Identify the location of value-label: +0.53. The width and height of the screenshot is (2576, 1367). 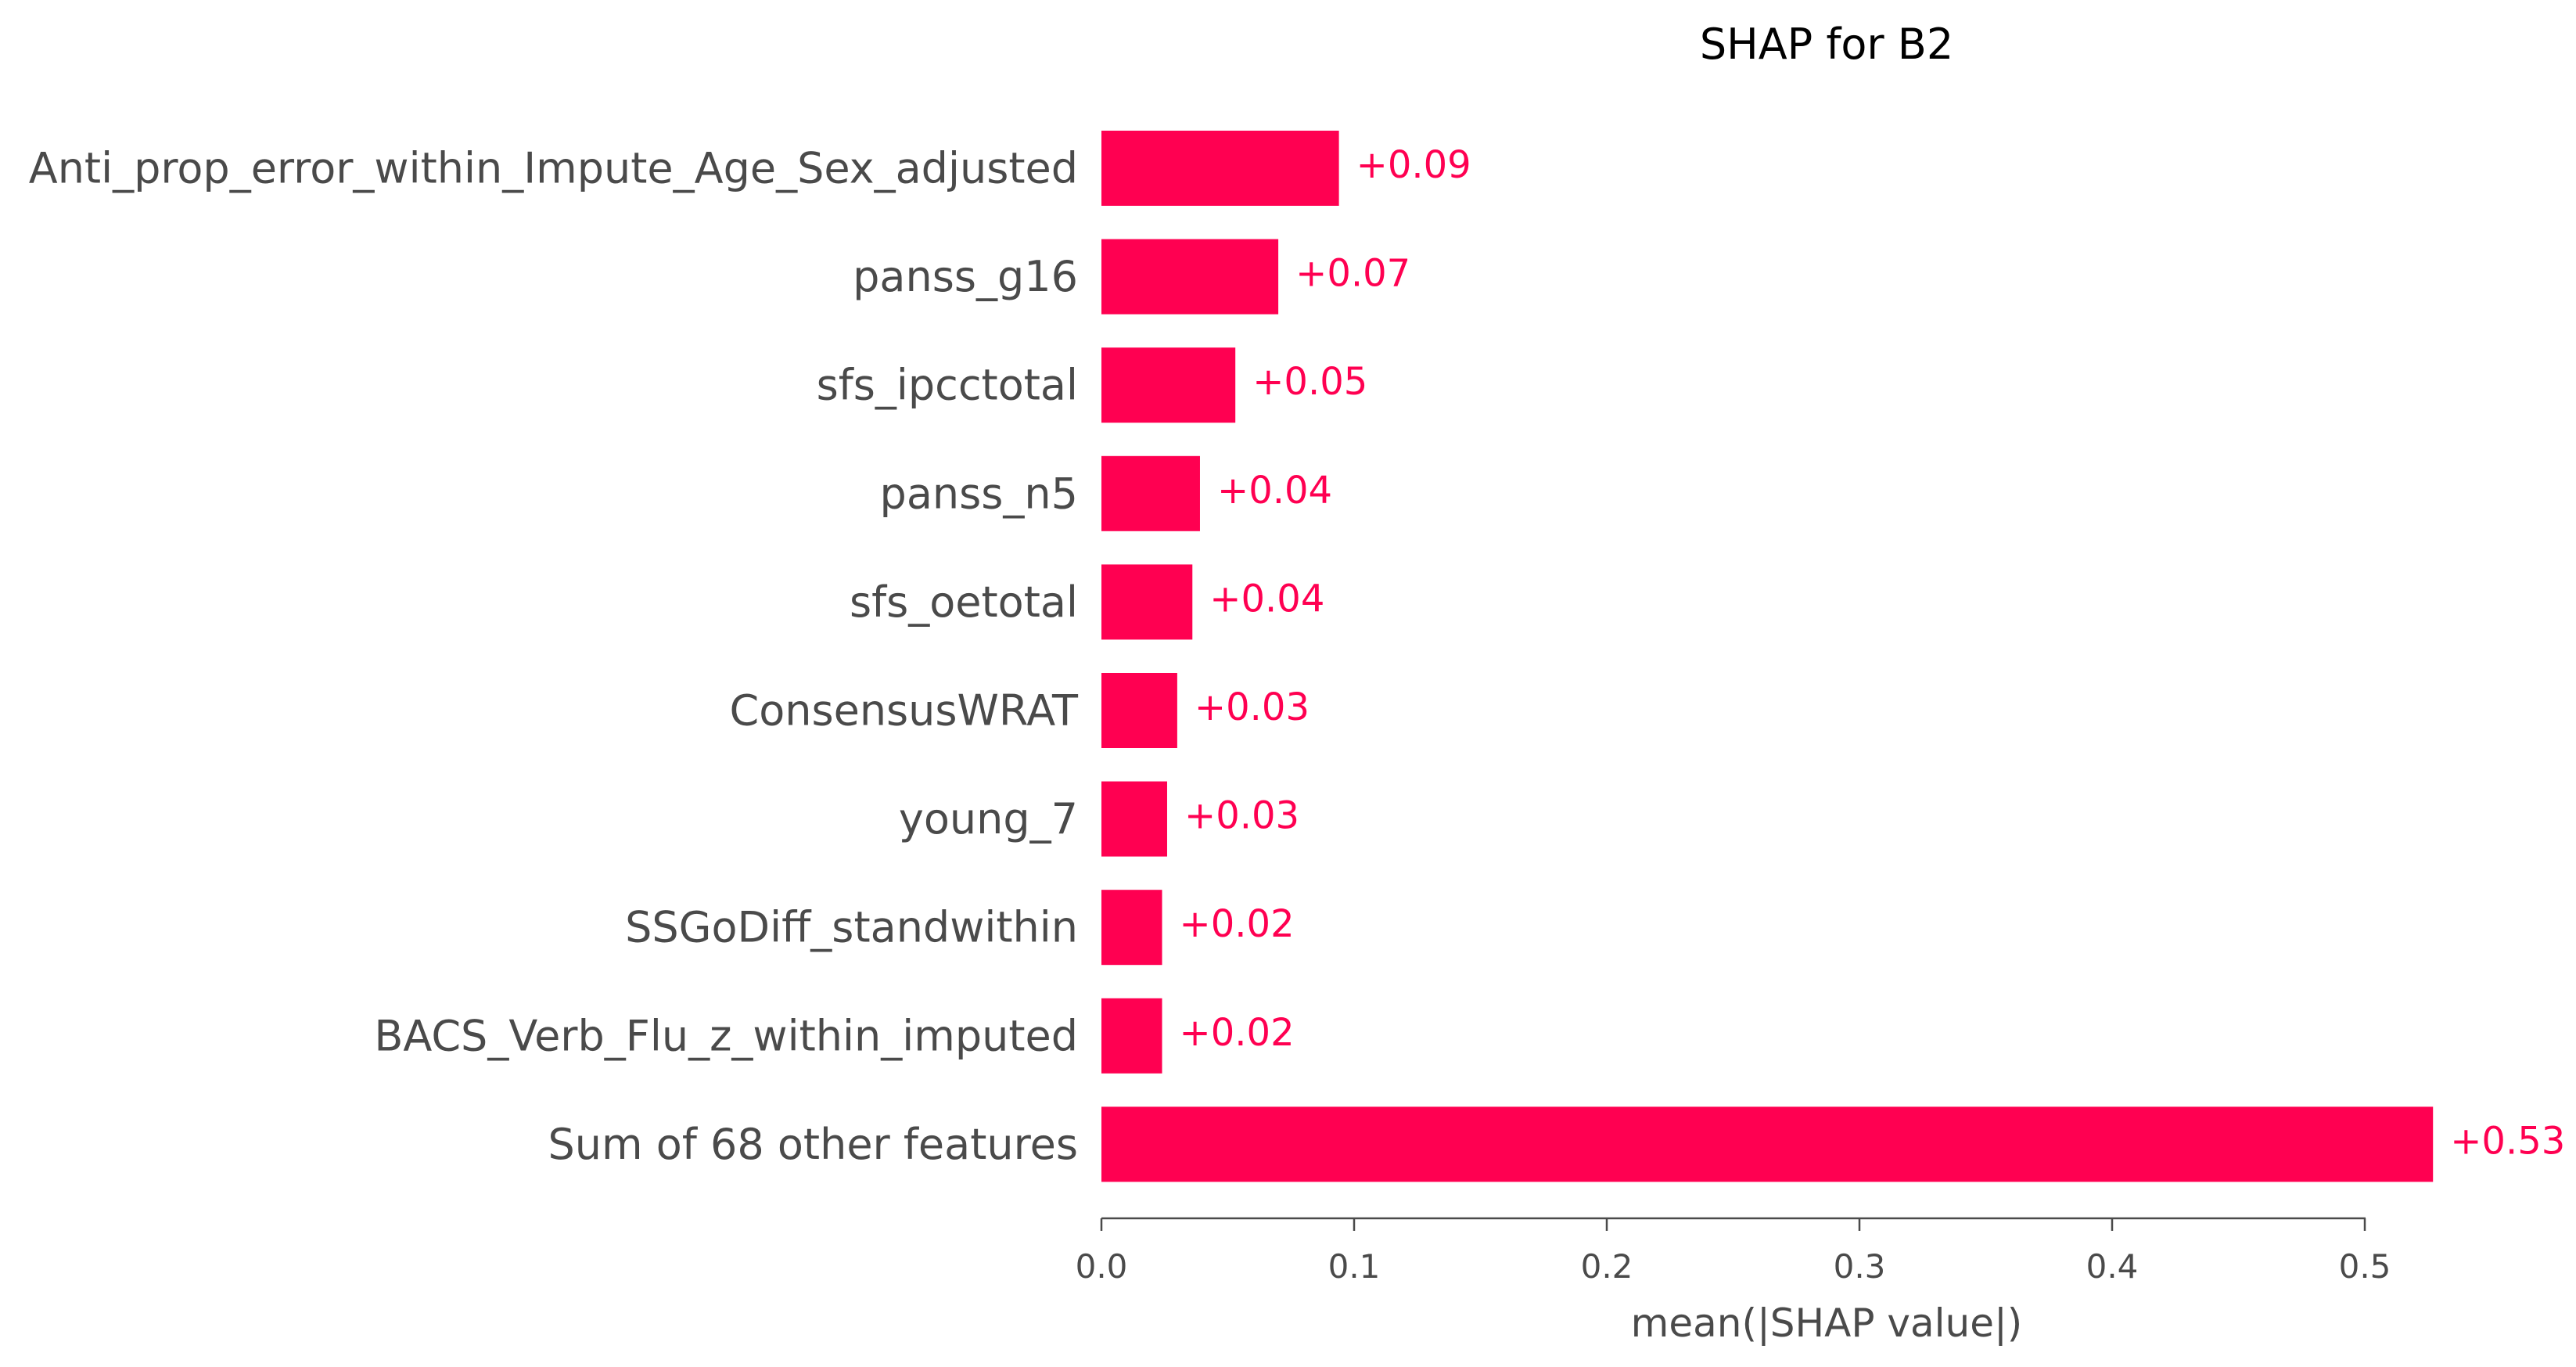
(2508, 1141).